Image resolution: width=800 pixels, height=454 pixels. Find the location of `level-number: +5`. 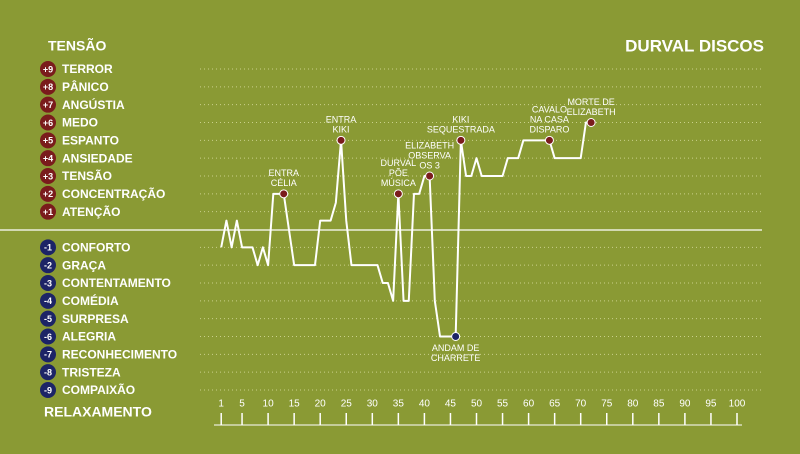

level-number: +5 is located at coordinates (48, 141).